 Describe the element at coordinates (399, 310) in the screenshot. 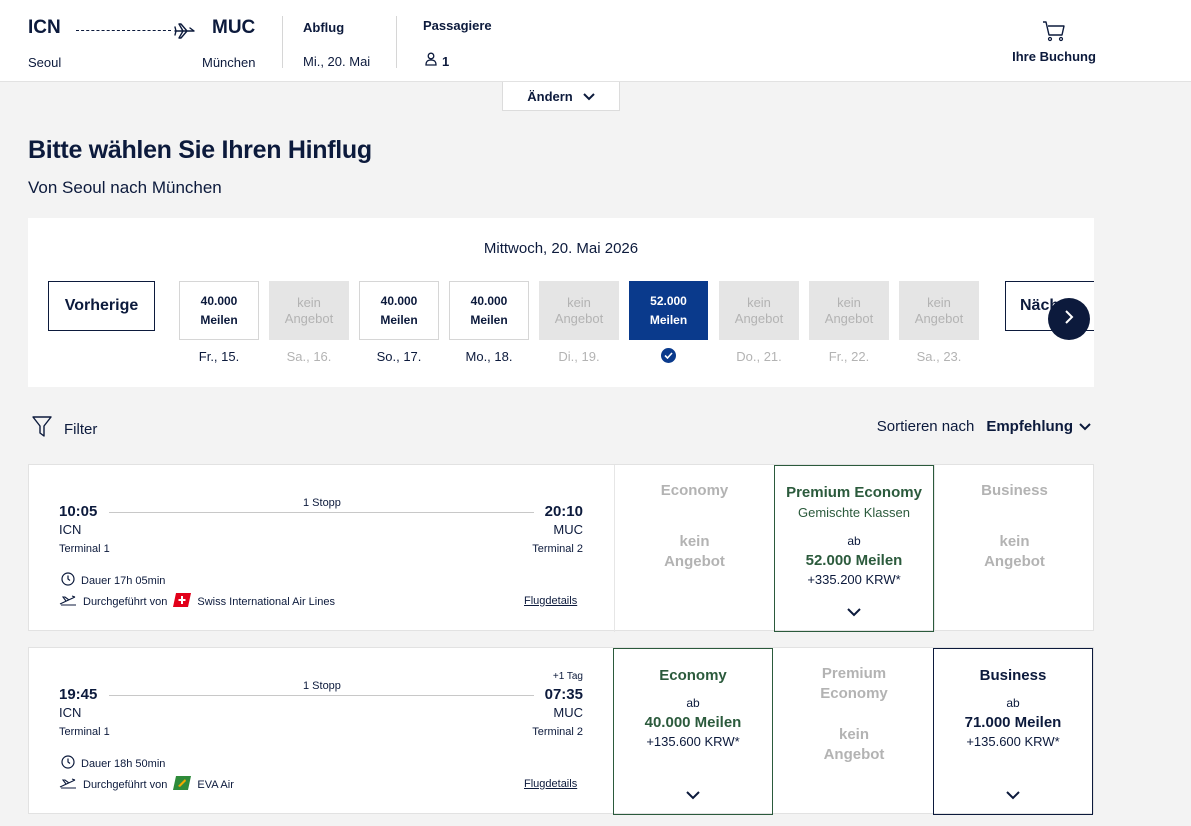

I see `date-option-so-17: 40.000 Meilen` at that location.